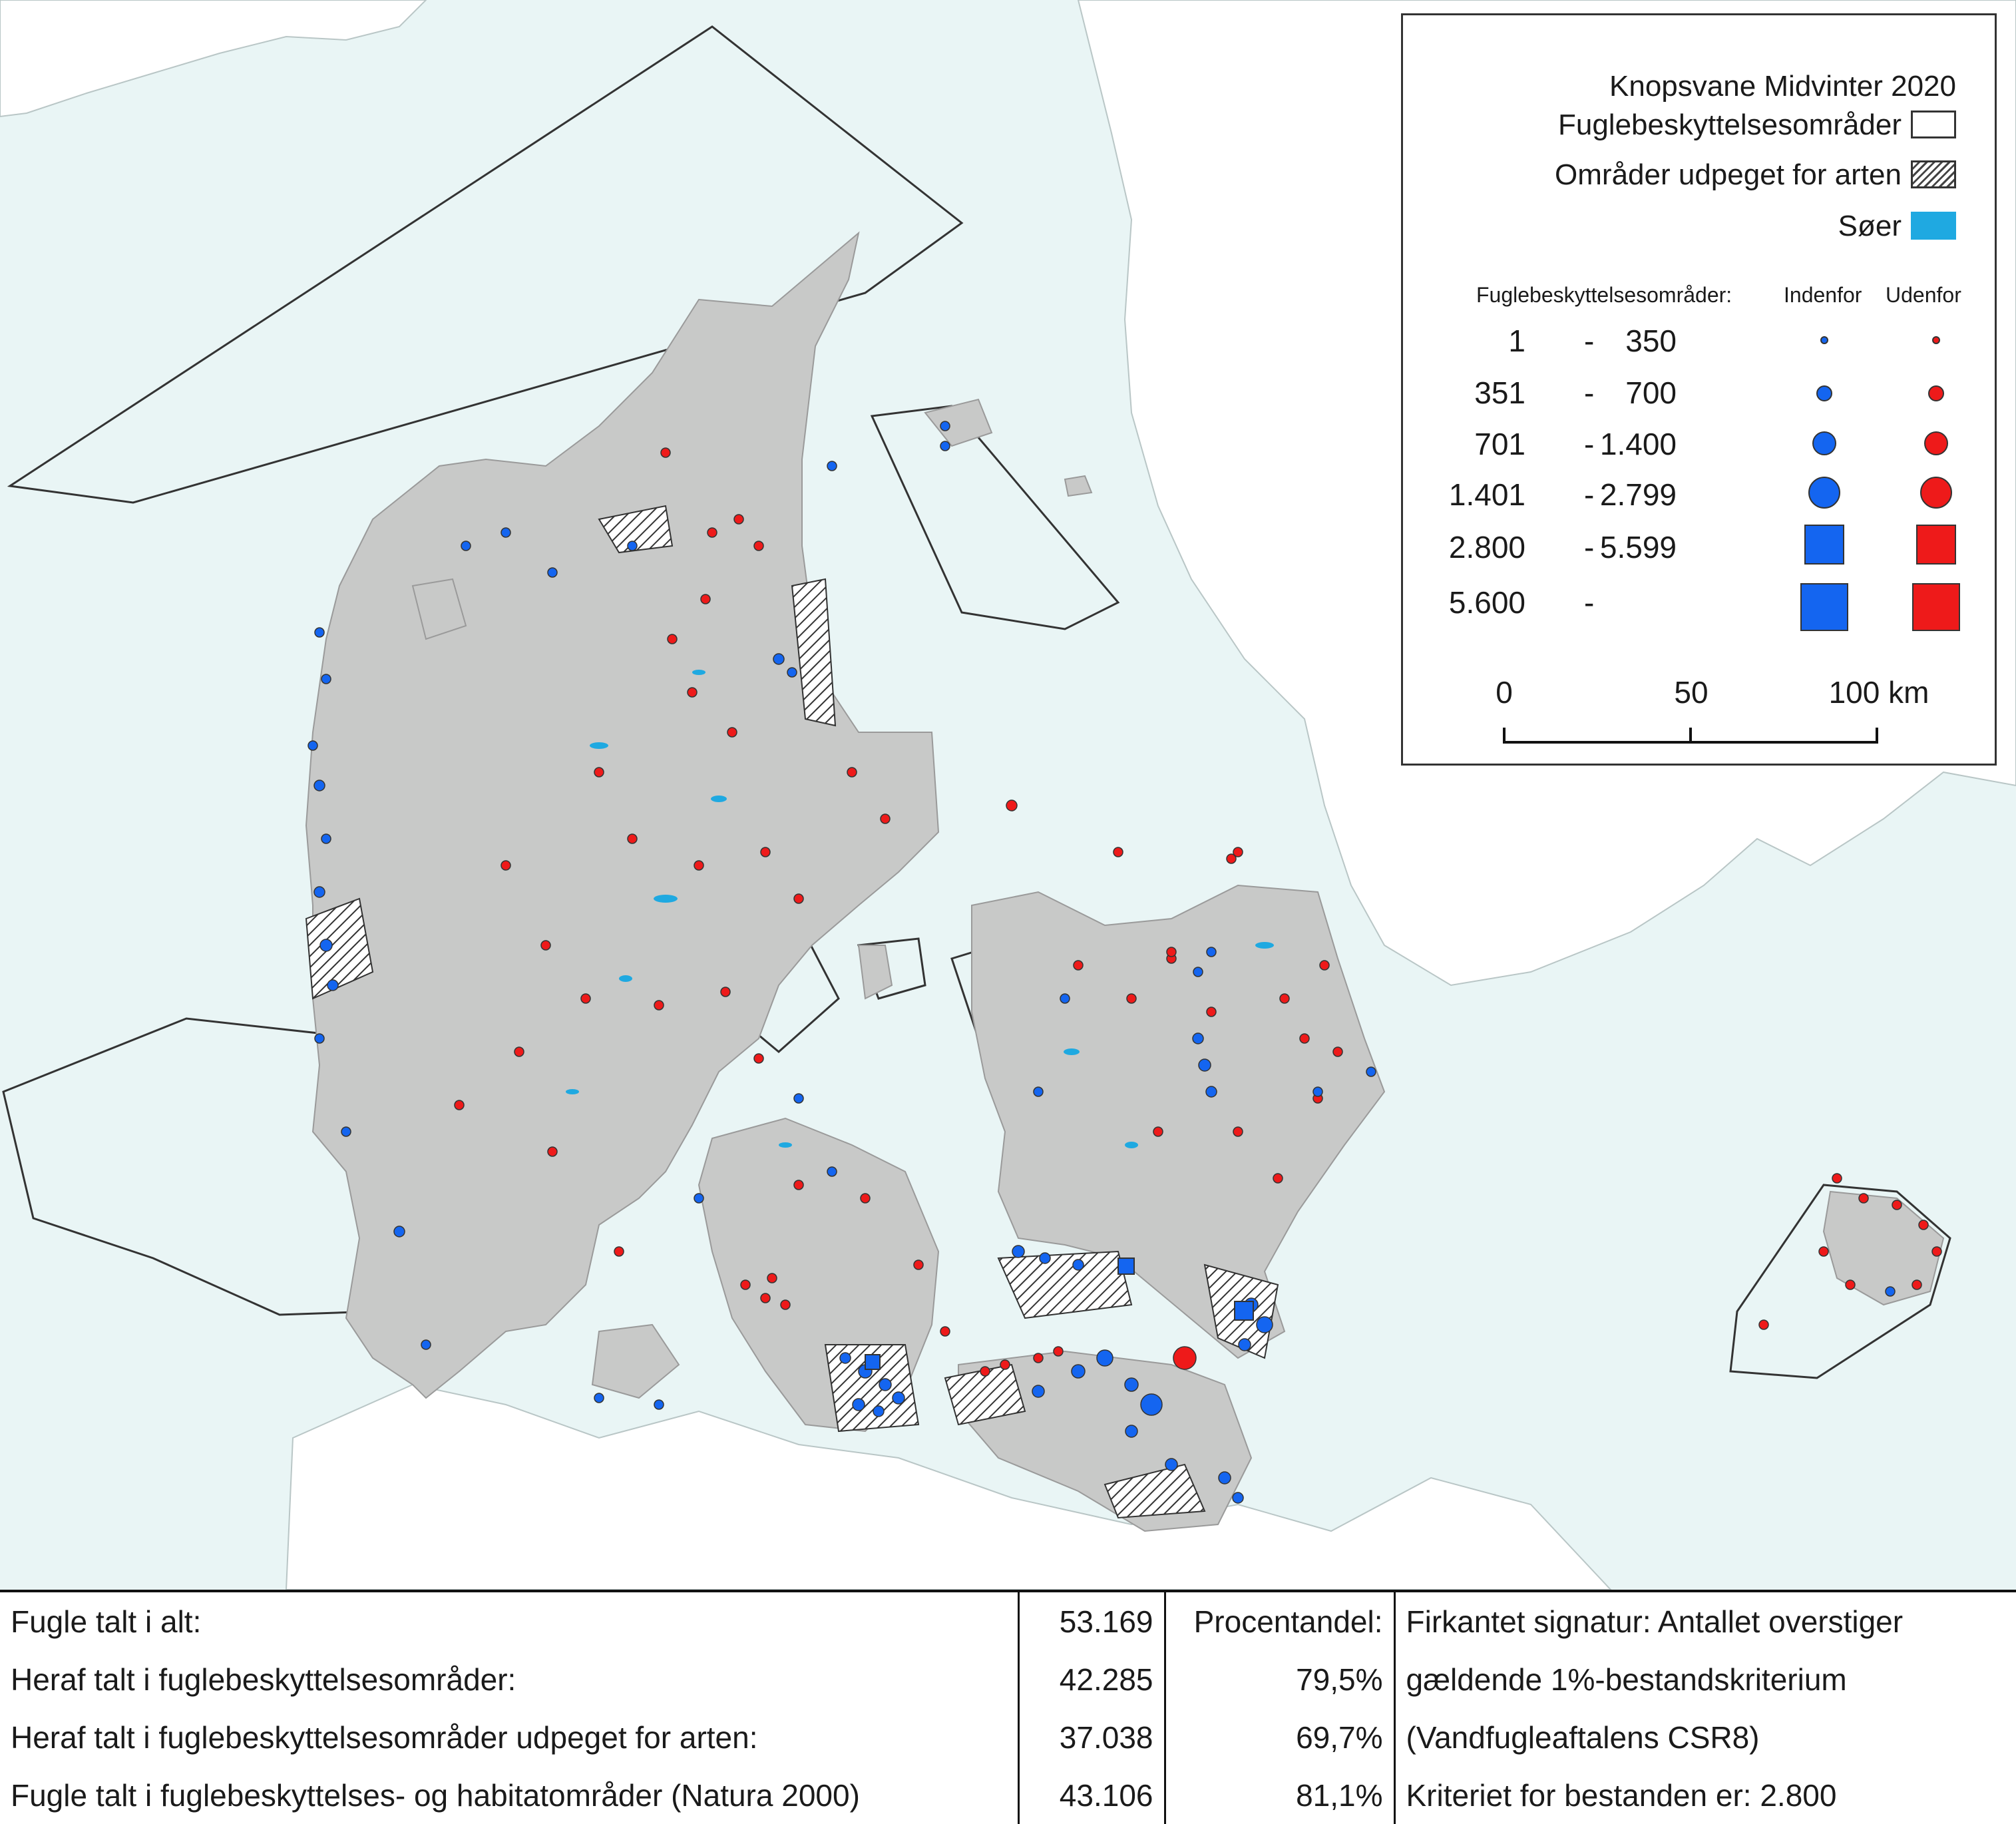  I want to click on legend-class-4-to: 2.799, so click(1638, 494).